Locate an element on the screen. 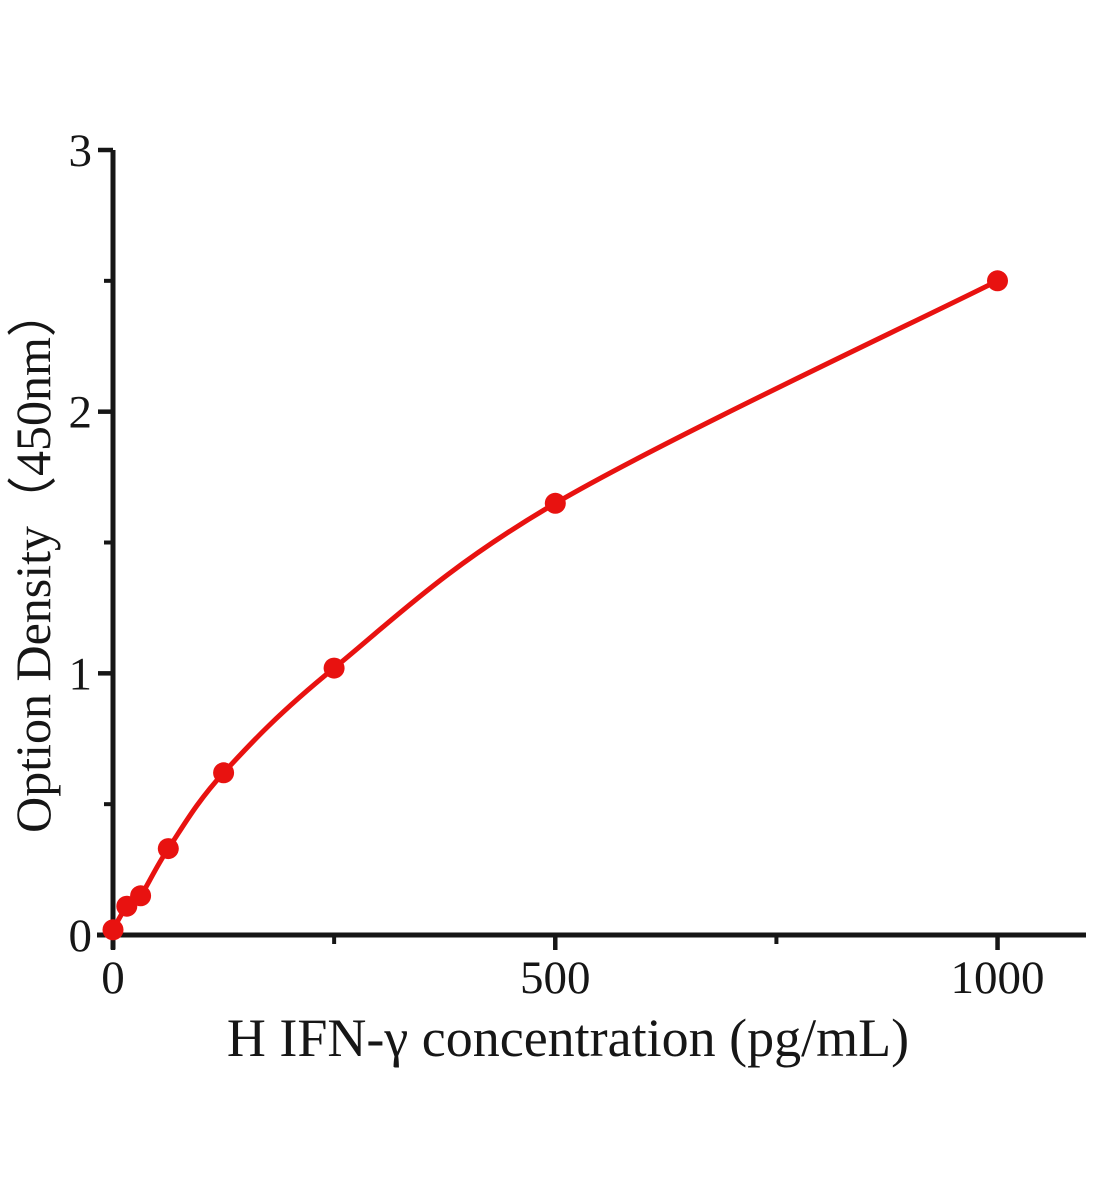  x-tick-label: 0 is located at coordinates (113, 978).